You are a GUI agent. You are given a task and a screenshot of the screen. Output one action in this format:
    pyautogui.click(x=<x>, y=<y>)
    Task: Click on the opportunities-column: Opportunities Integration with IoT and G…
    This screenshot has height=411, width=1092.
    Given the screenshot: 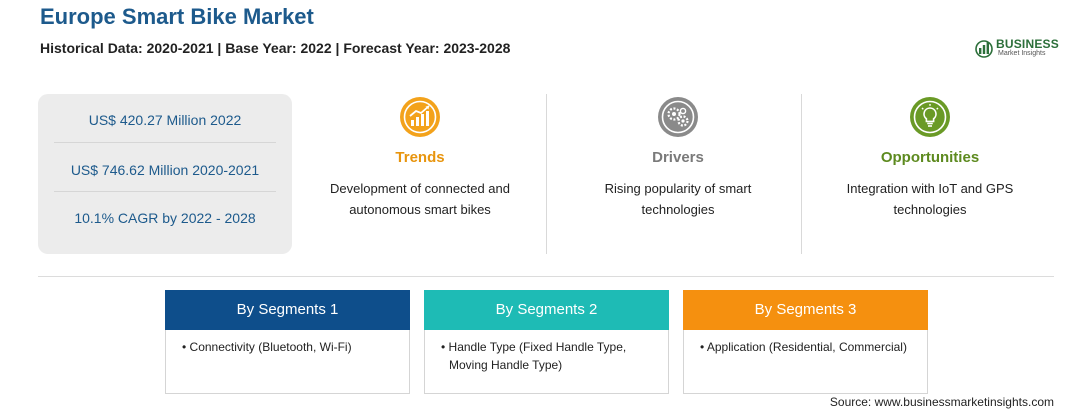 What is the action you would take?
    pyautogui.click(x=930, y=174)
    